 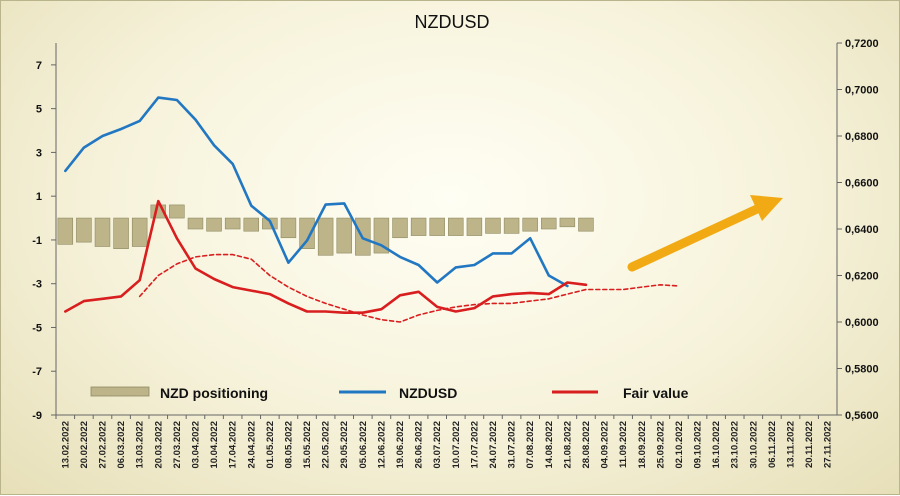 I want to click on left-tick-label: 1, so click(x=39, y=197).